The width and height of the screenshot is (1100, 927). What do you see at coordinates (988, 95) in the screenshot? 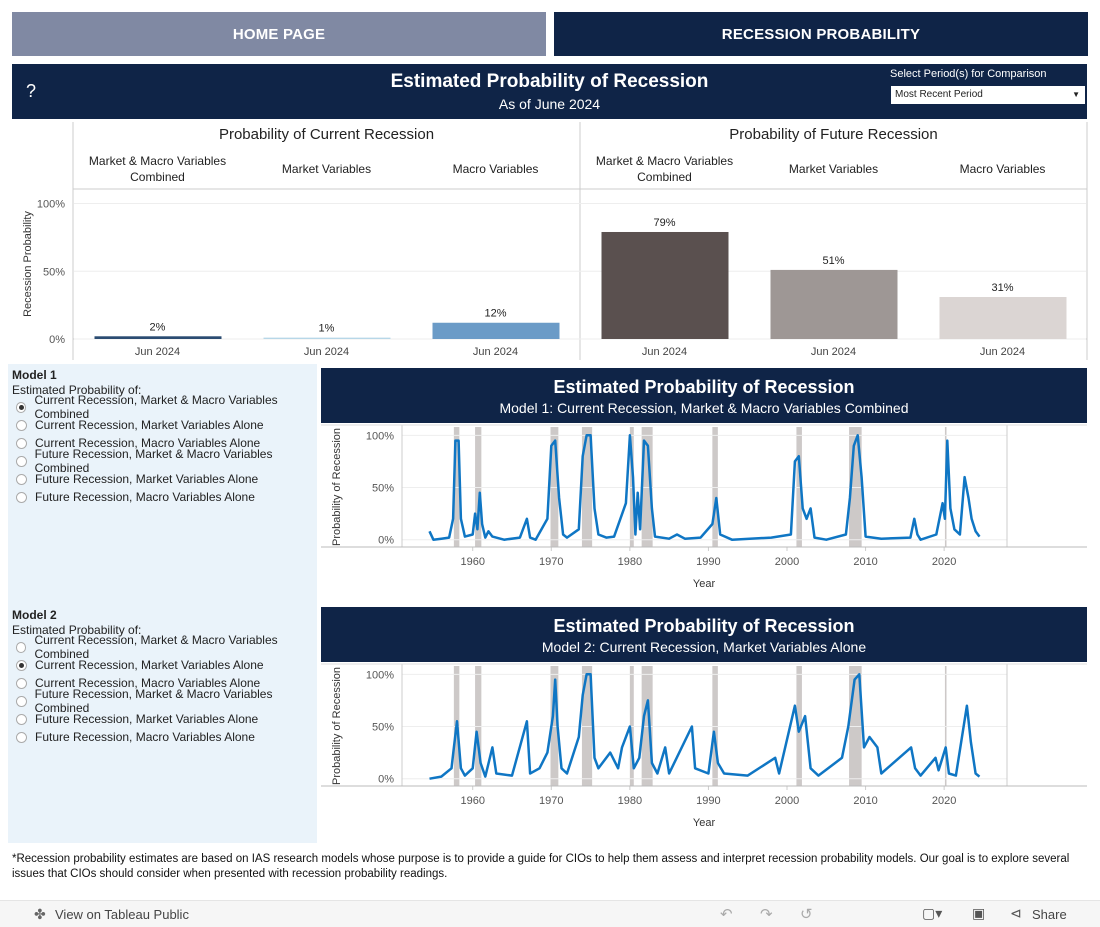
I see `period-dropdown: Most Recent Period ▼` at bounding box center [988, 95].